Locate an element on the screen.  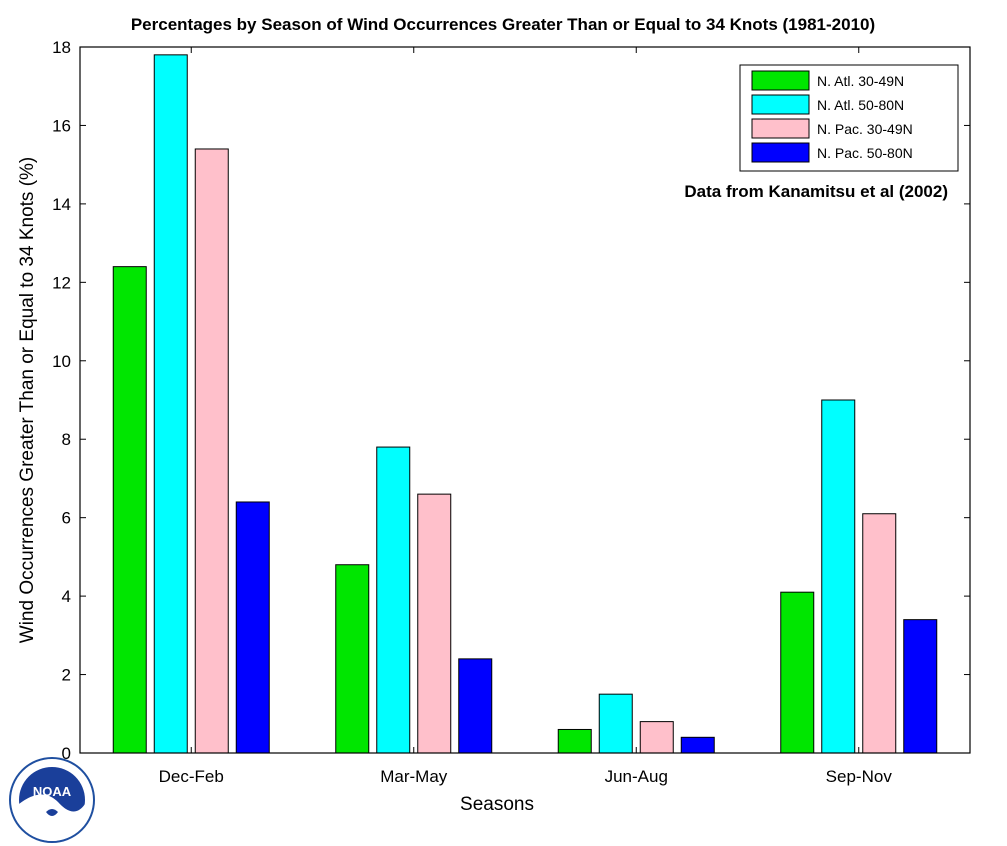
x-tick-label: Sep-Nov is located at coordinates (859, 776).